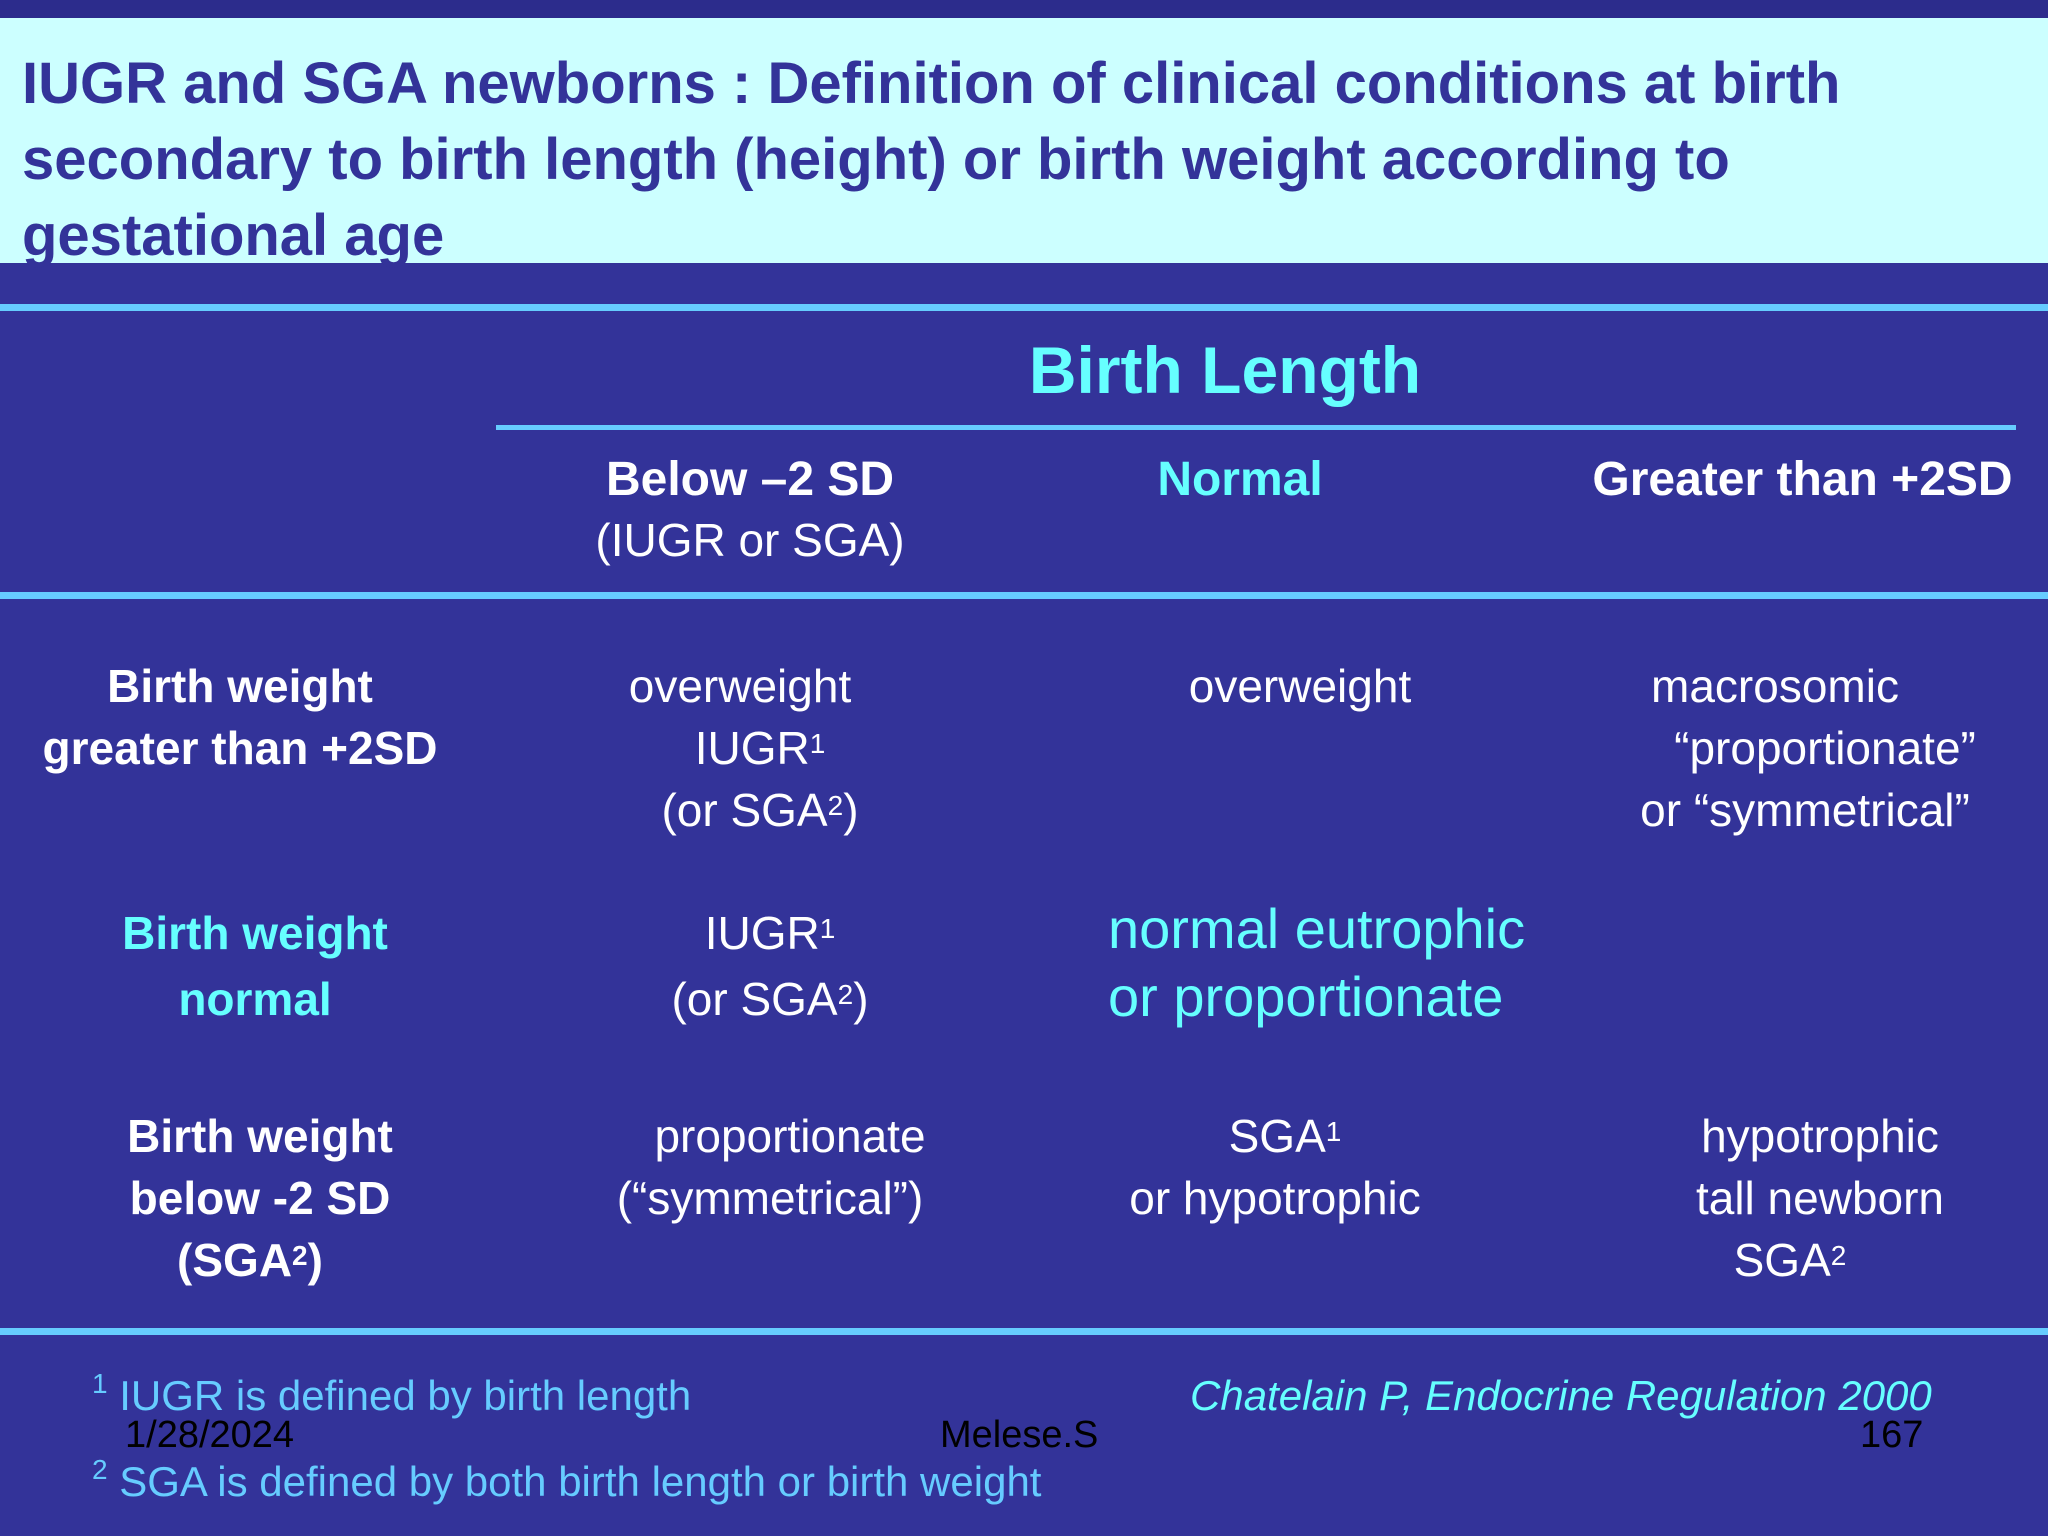 The height and width of the screenshot is (1536, 2048). What do you see at coordinates (240, 717) in the screenshot?
I see `row-header-weight-greater: Birth weight greater than +2SD` at bounding box center [240, 717].